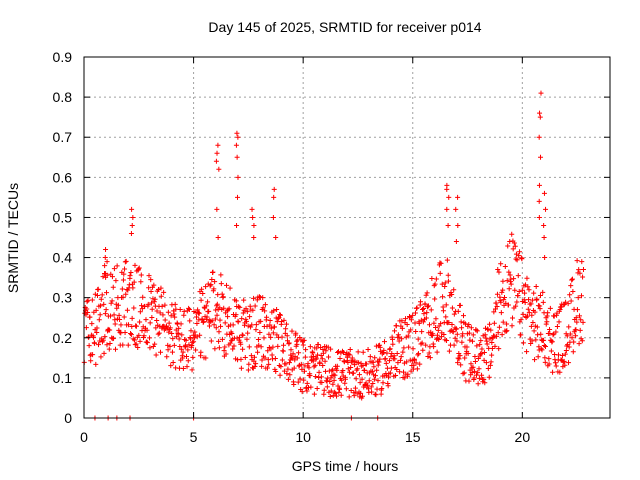 The height and width of the screenshot is (480, 640). What do you see at coordinates (63, 97) in the screenshot?
I see `y-tick-label: 0.8` at bounding box center [63, 97].